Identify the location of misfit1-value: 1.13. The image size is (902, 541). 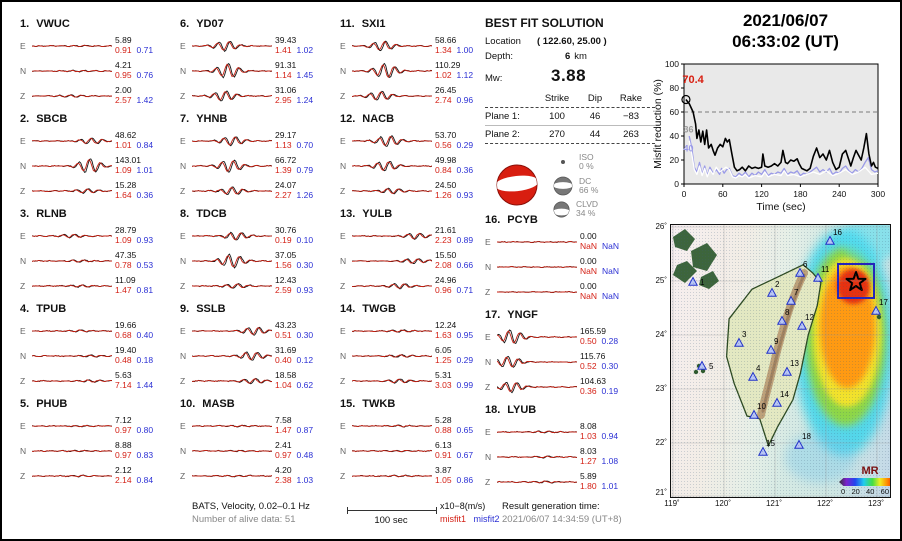
(283, 144).